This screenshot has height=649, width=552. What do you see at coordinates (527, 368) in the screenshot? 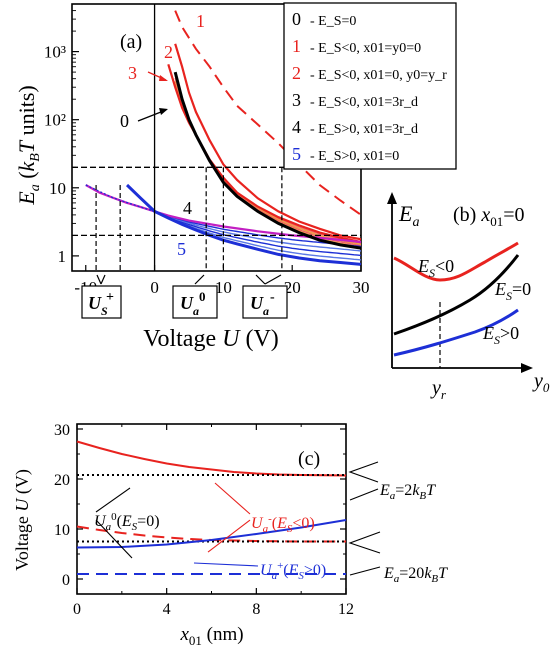
I see `panel-b-x-arrow` at bounding box center [527, 368].